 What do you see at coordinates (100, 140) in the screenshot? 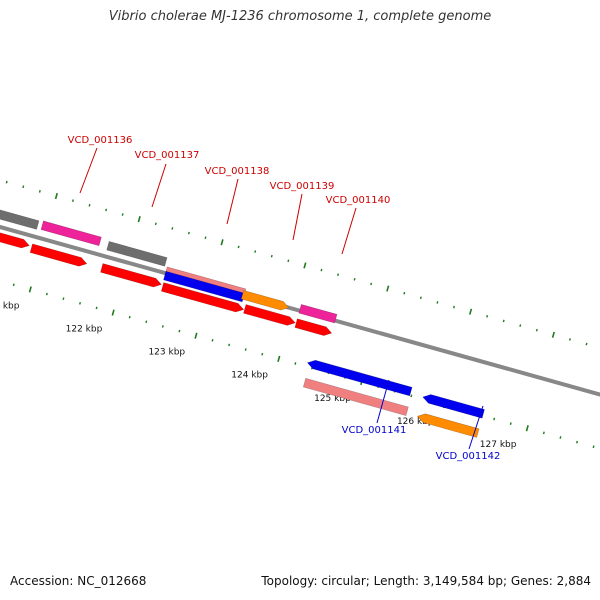
I see `gene-label: VCD_001136` at bounding box center [100, 140].